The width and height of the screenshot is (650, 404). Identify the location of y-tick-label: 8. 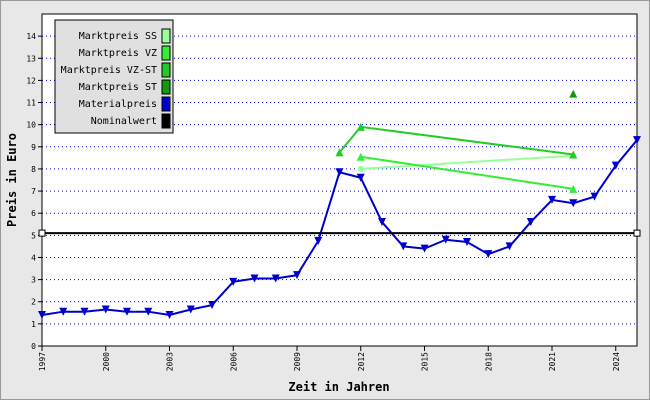
(33, 169).